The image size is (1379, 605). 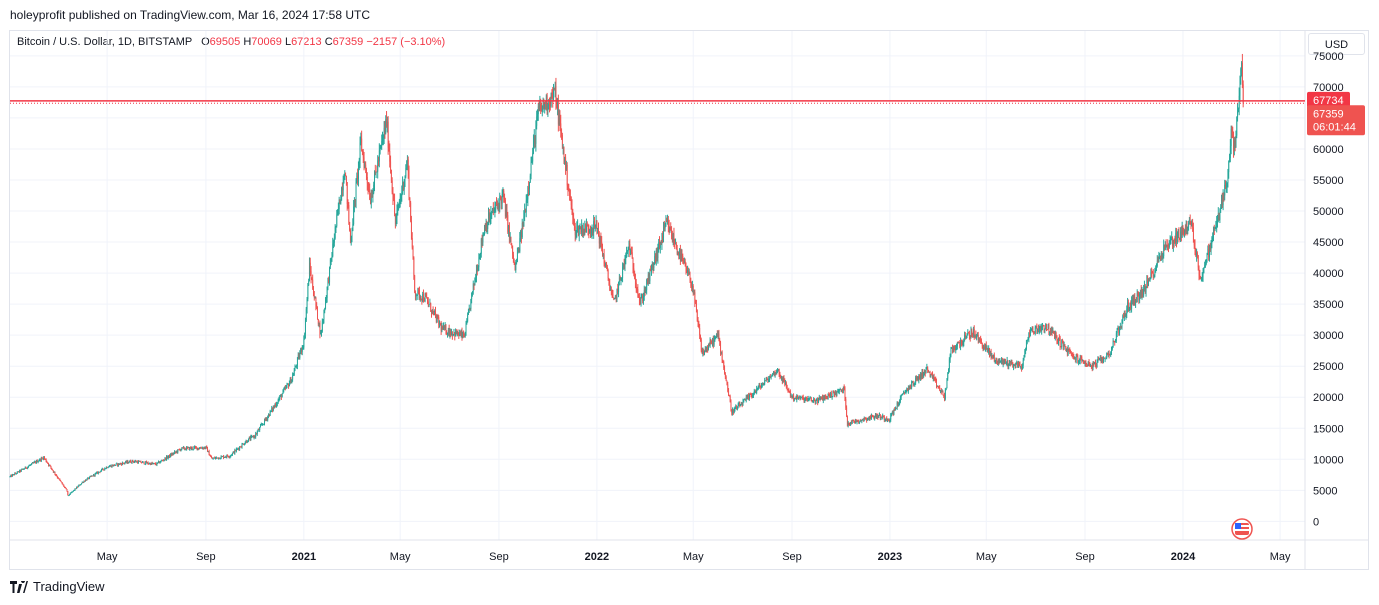 What do you see at coordinates (328, 42) in the screenshot?
I see `close-label: C` at bounding box center [328, 42].